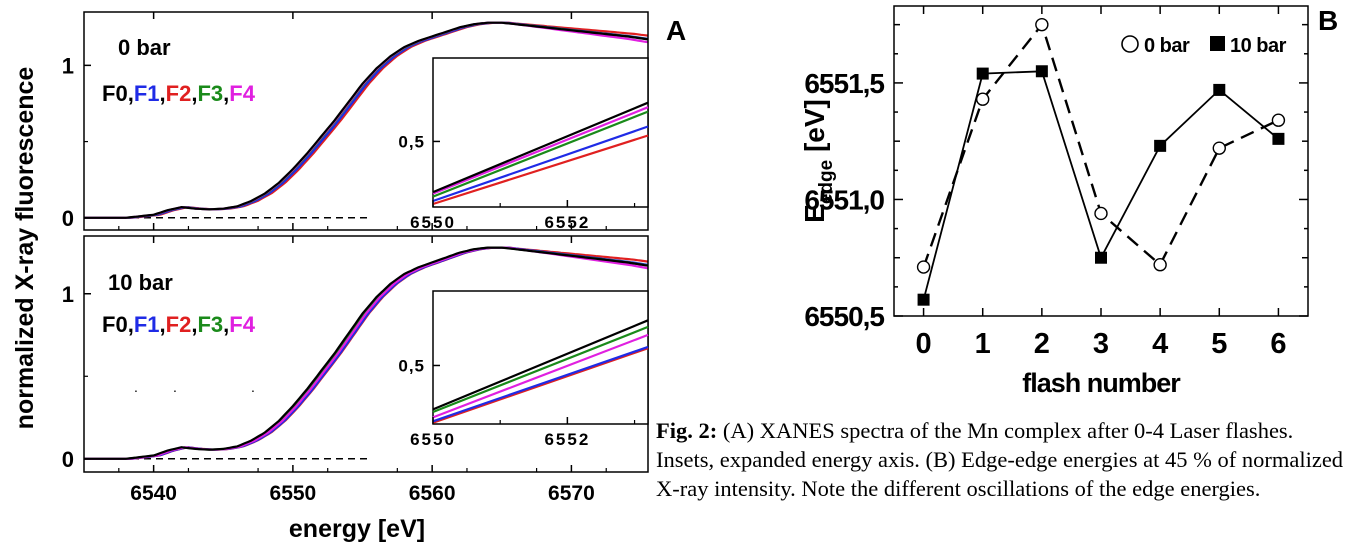  Describe the element at coordinates (844, 83) in the screenshot. I see `y-tick-label: 6551,5` at that location.